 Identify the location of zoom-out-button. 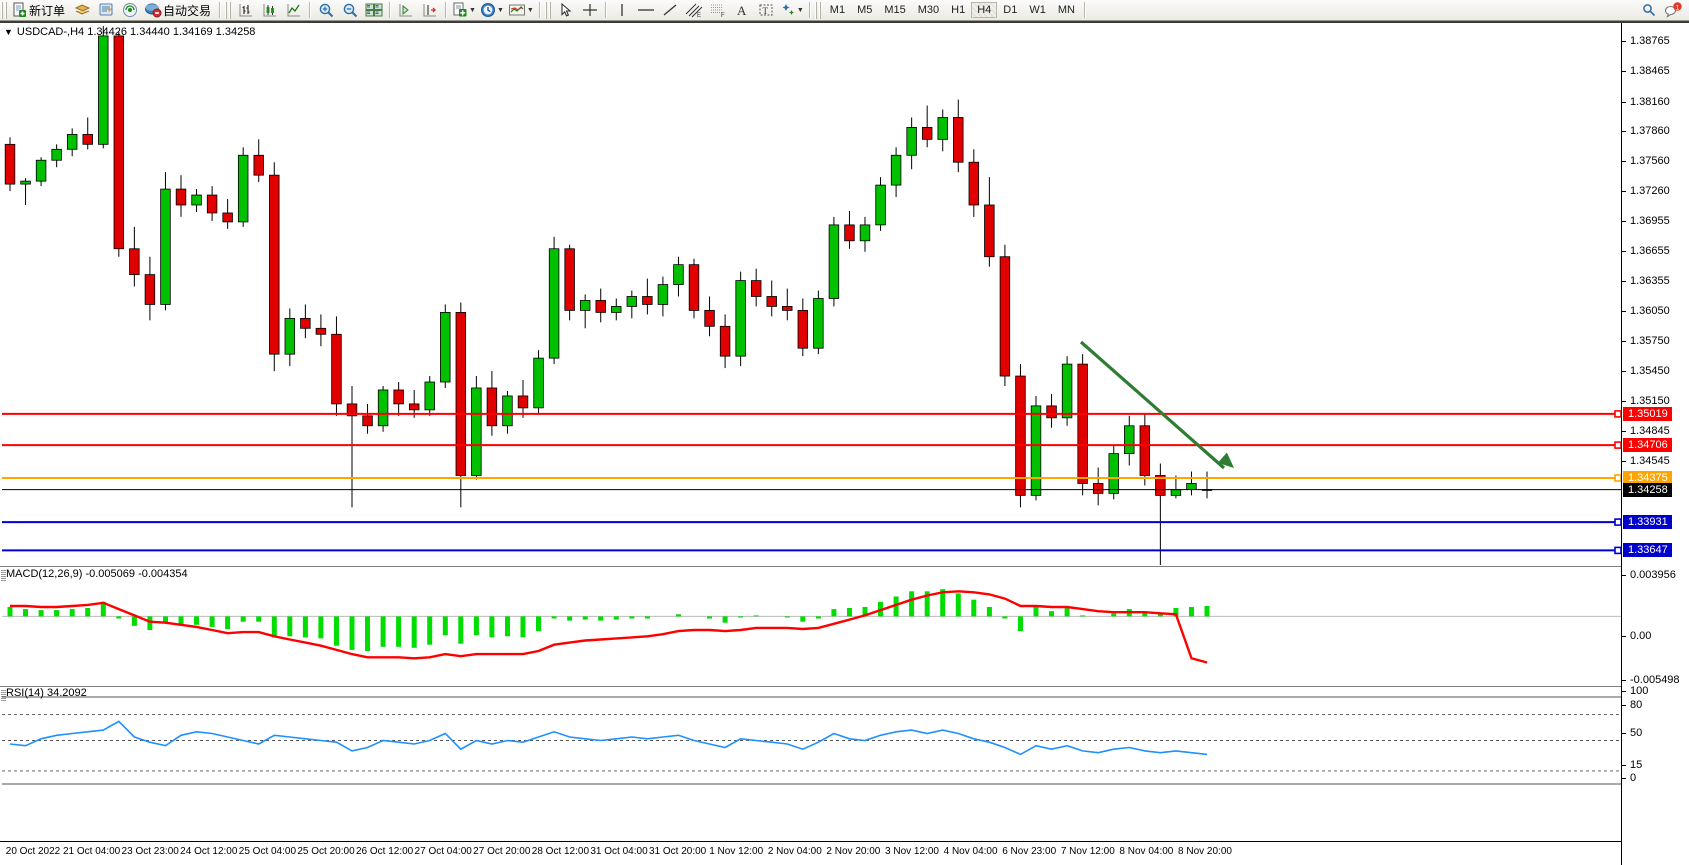
(350, 10).